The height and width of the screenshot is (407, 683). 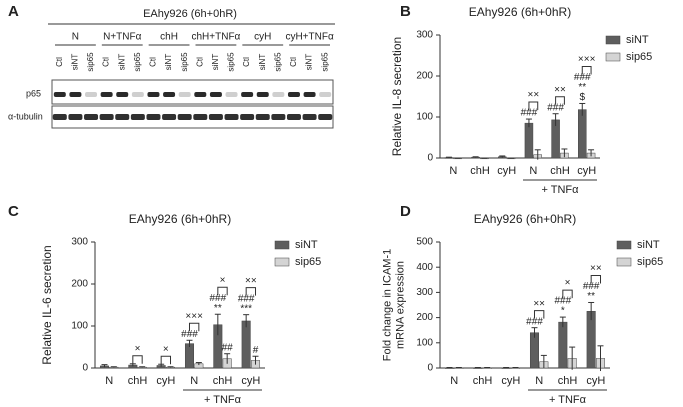 I want to click on y-axis-label: Fold change in ICAM-1, so click(x=387, y=305).